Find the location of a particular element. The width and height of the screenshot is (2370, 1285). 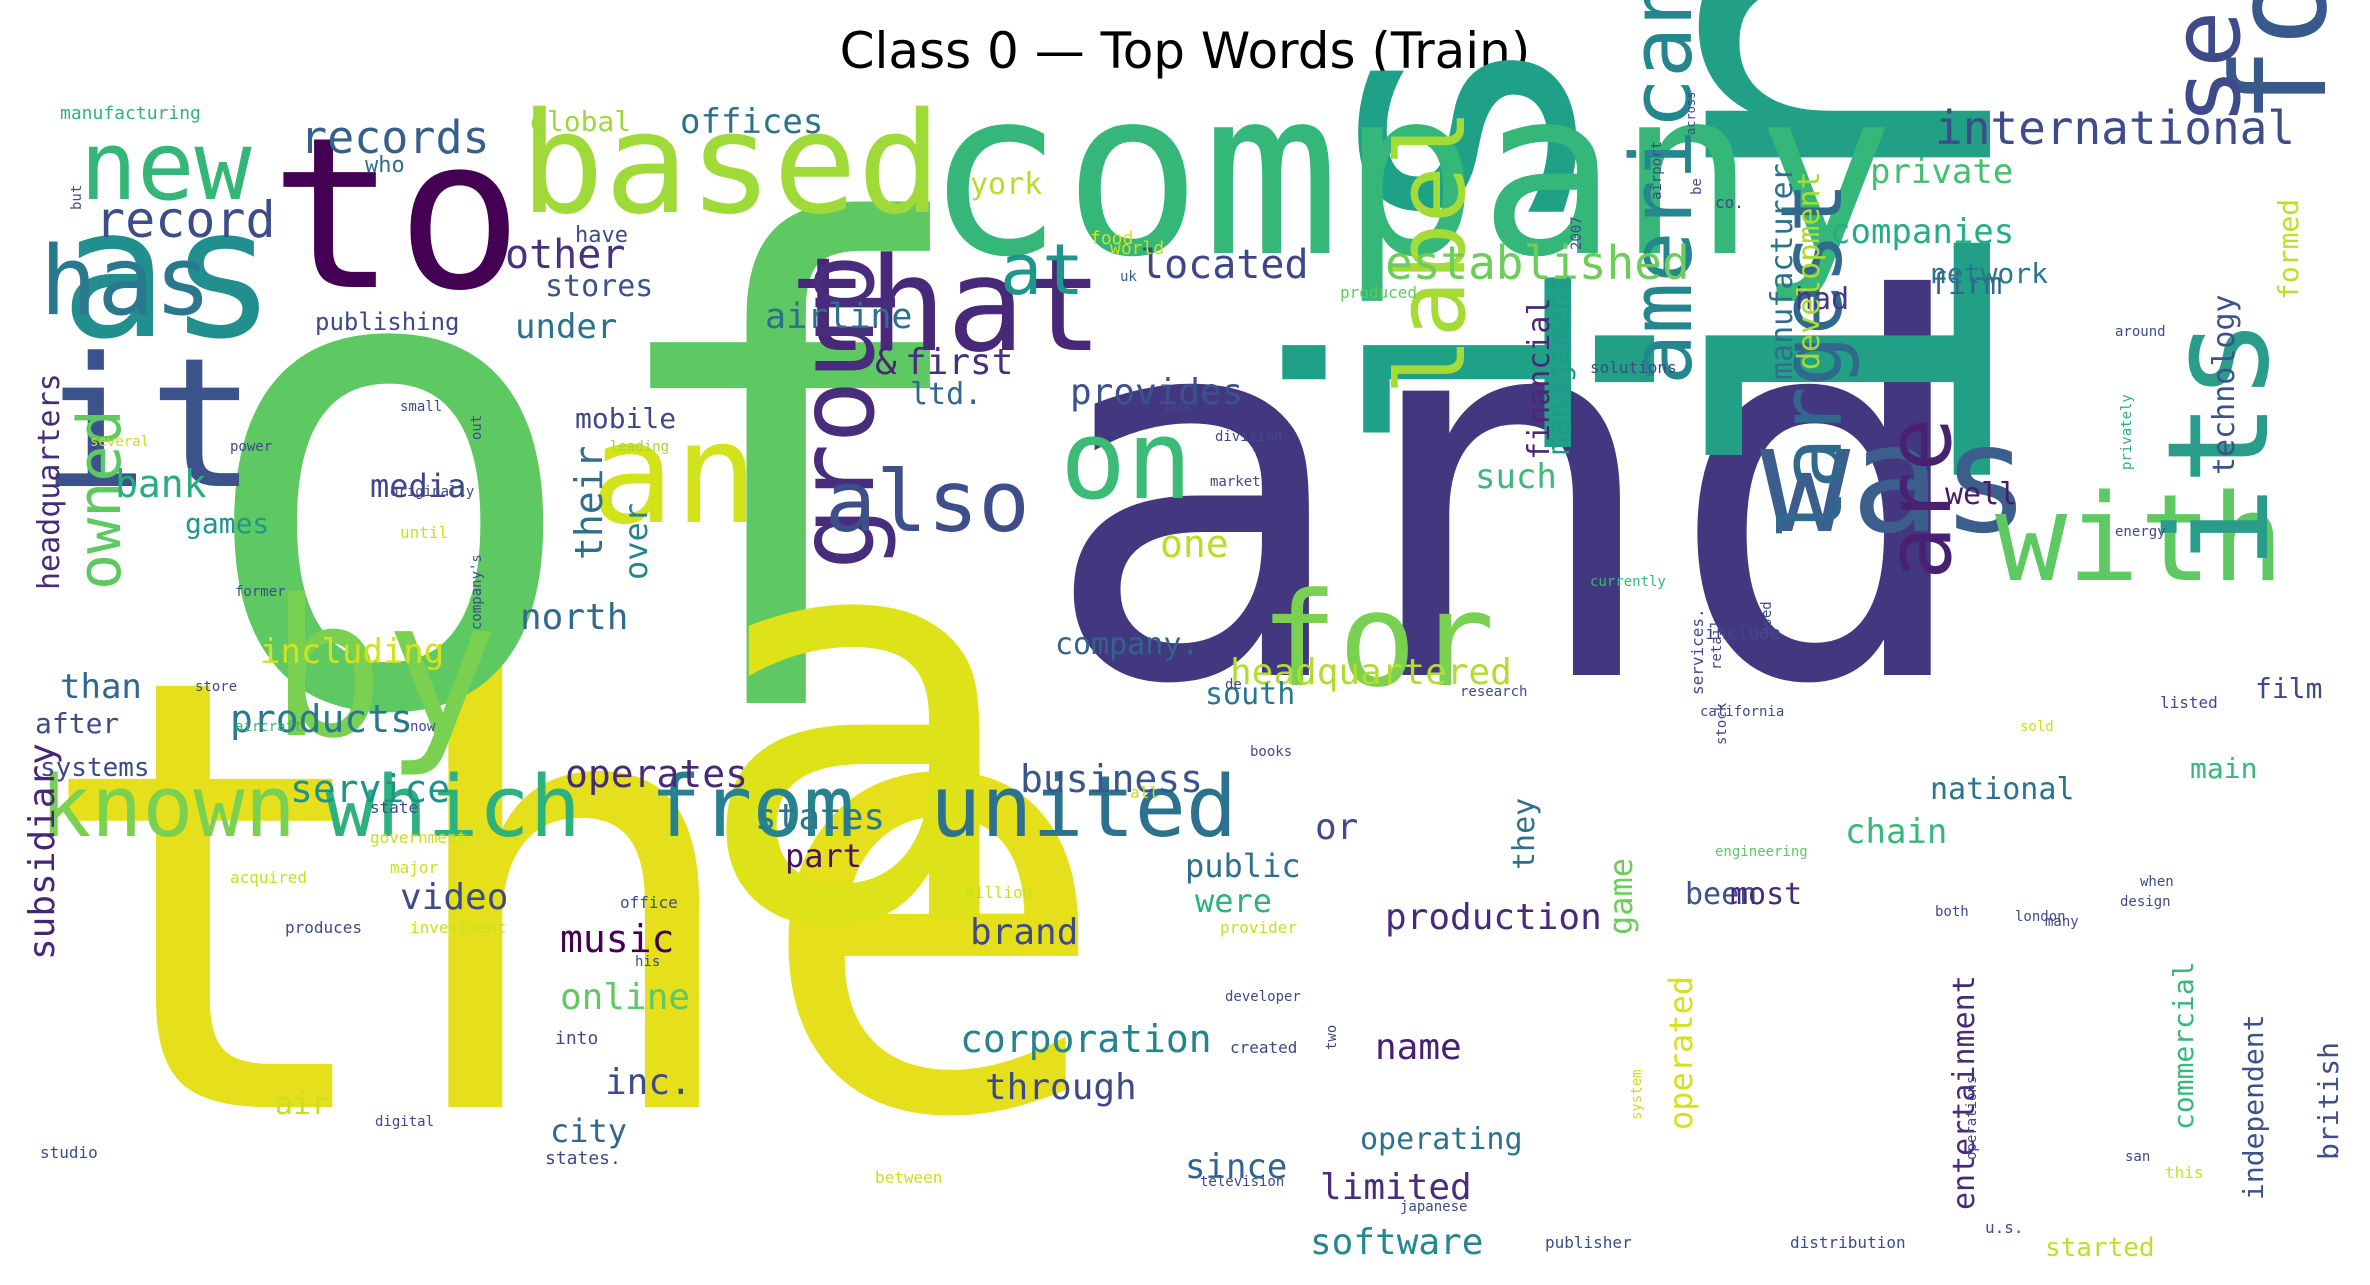

cloud-word: engineering is located at coordinates (1761, 852).